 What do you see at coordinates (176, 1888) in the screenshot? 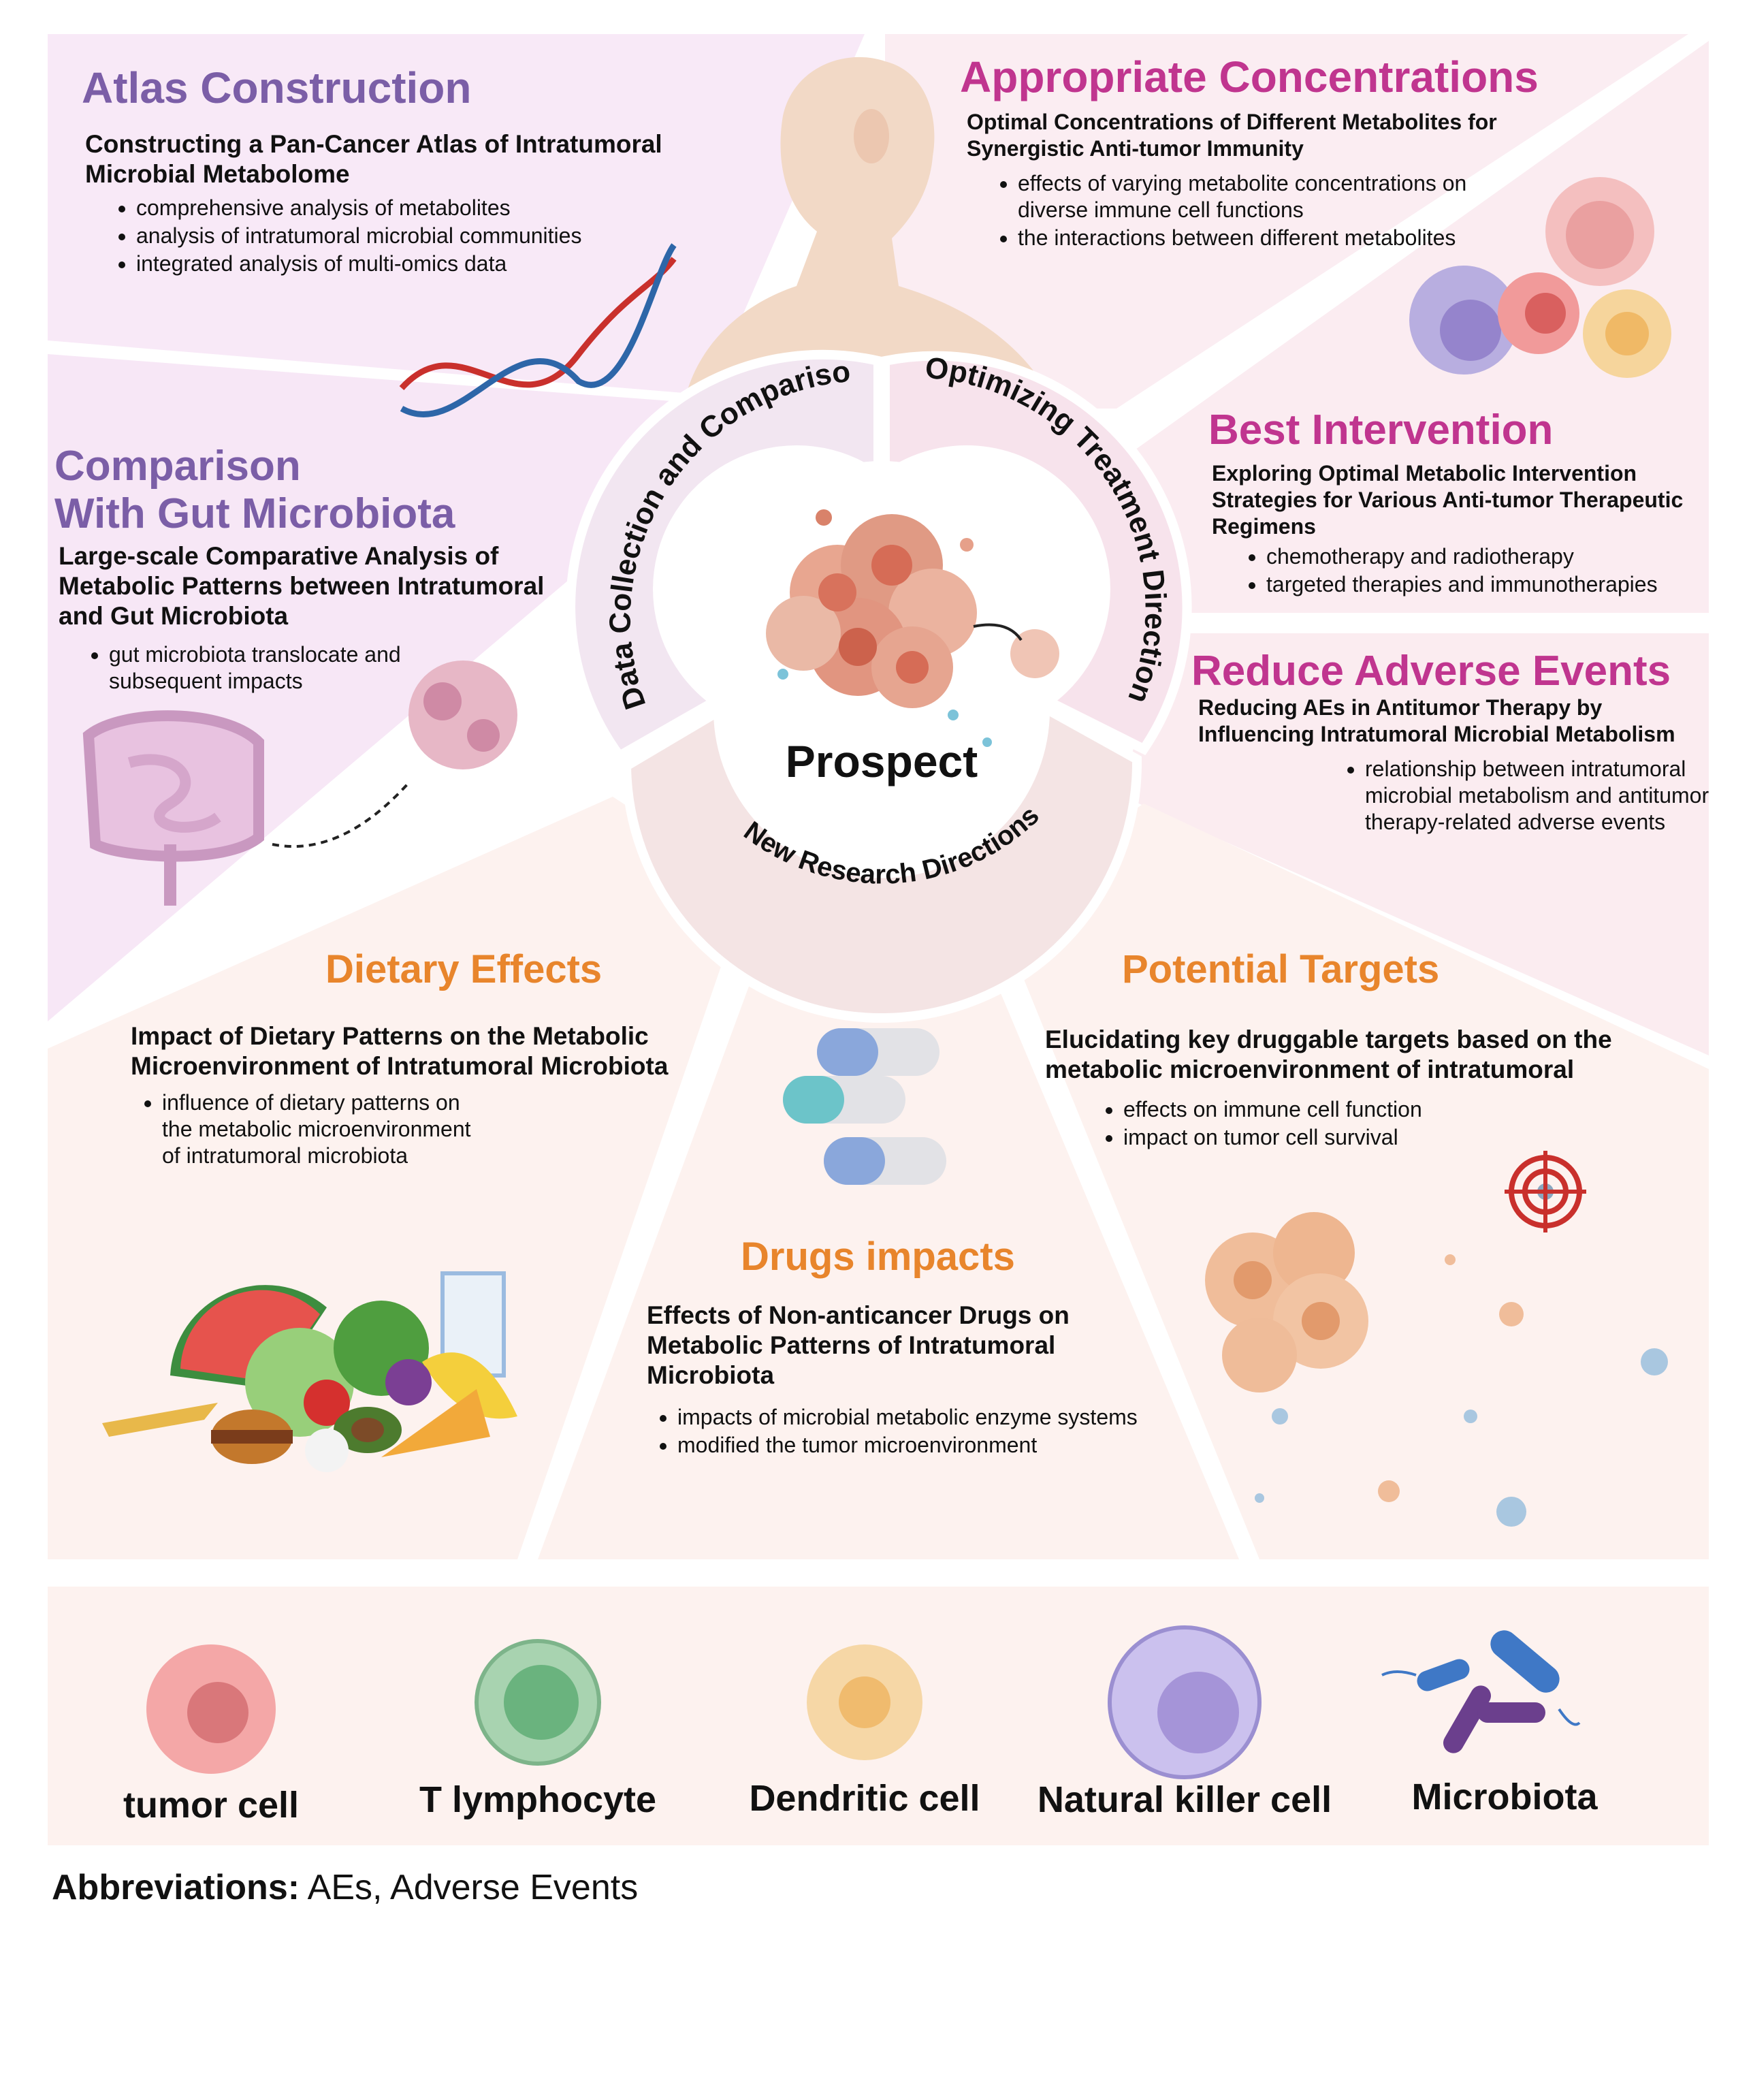
I see `abbreviations-label: Abbreviations:` at bounding box center [176, 1888].